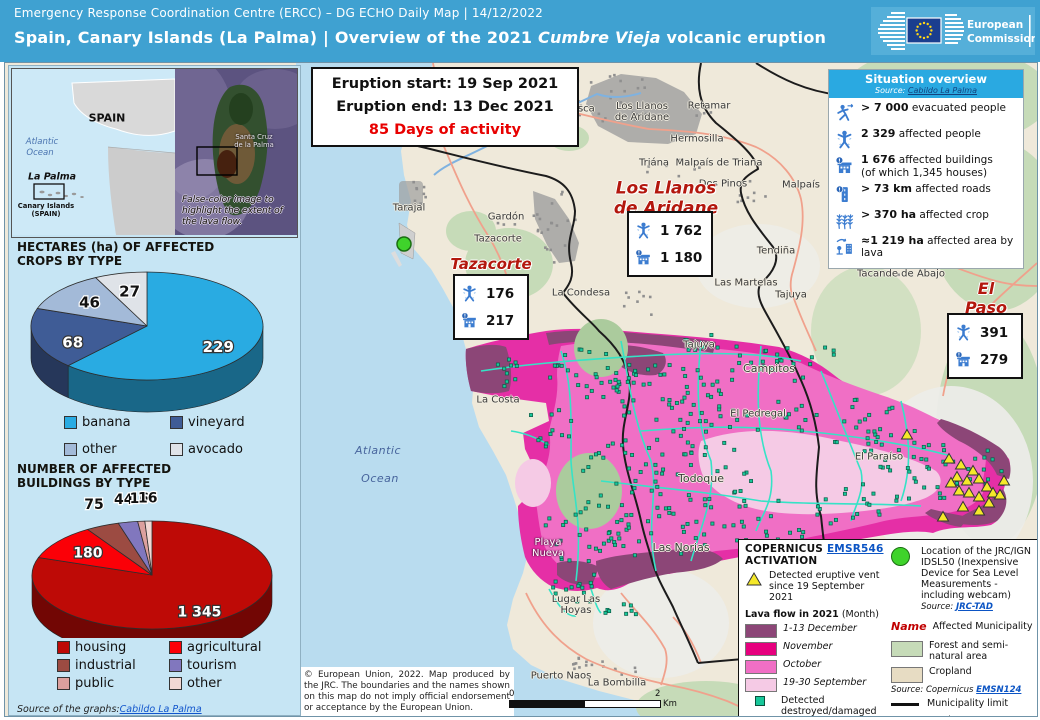 The width and height of the screenshot is (1040, 720). Describe the element at coordinates (175, 647) in the screenshot. I see `agricultural-swatch` at that location.